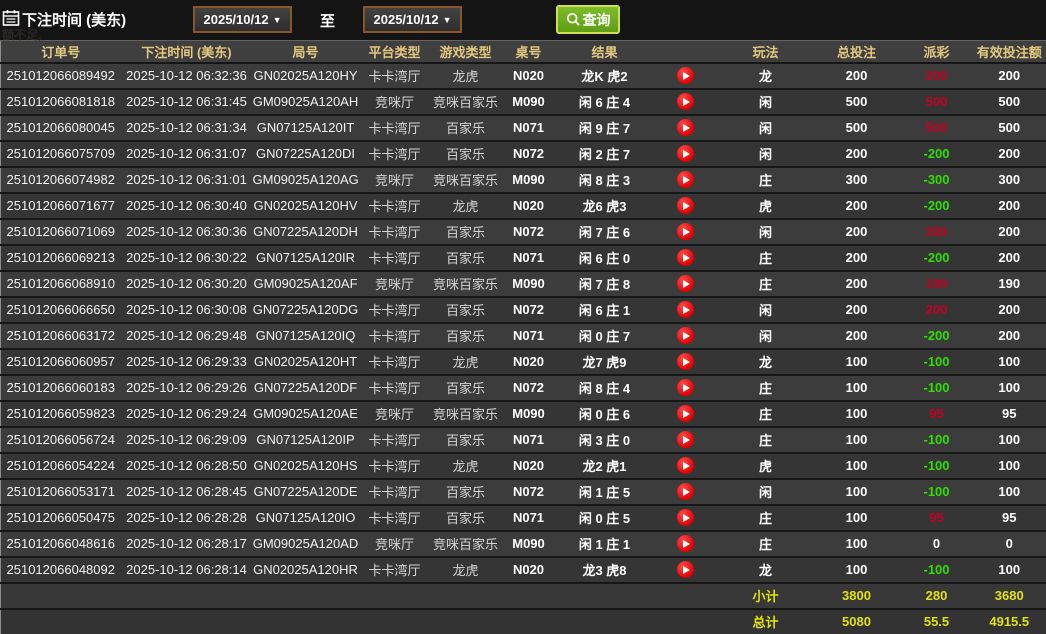 The width and height of the screenshot is (1046, 634). What do you see at coordinates (573, 19) in the screenshot?
I see `search-icon` at bounding box center [573, 19].